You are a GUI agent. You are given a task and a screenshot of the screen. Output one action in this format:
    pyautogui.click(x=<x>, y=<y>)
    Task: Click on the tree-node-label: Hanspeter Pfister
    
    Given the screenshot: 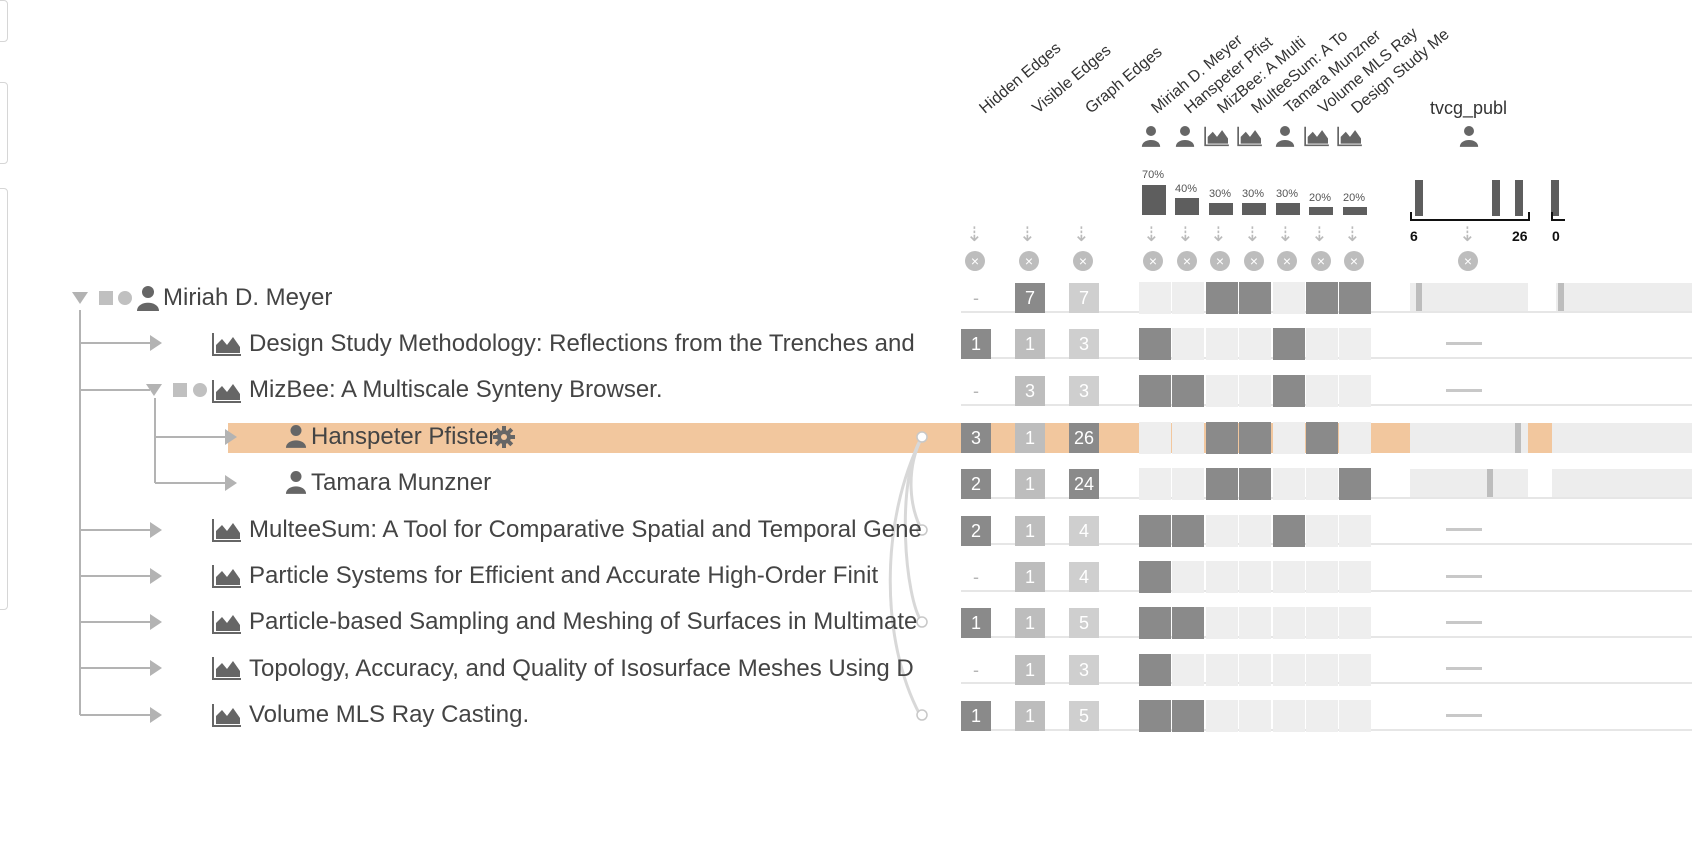 What is the action you would take?
    pyautogui.click(x=404, y=436)
    